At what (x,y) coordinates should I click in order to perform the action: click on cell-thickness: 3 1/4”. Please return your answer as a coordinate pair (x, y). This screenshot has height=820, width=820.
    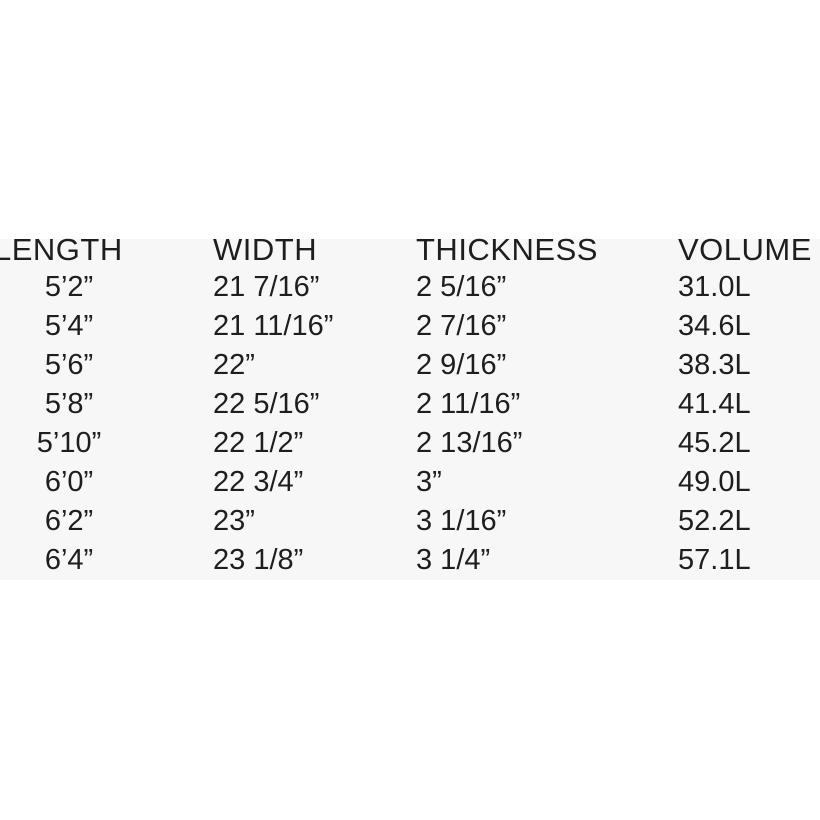
    Looking at the image, I should click on (453, 560).